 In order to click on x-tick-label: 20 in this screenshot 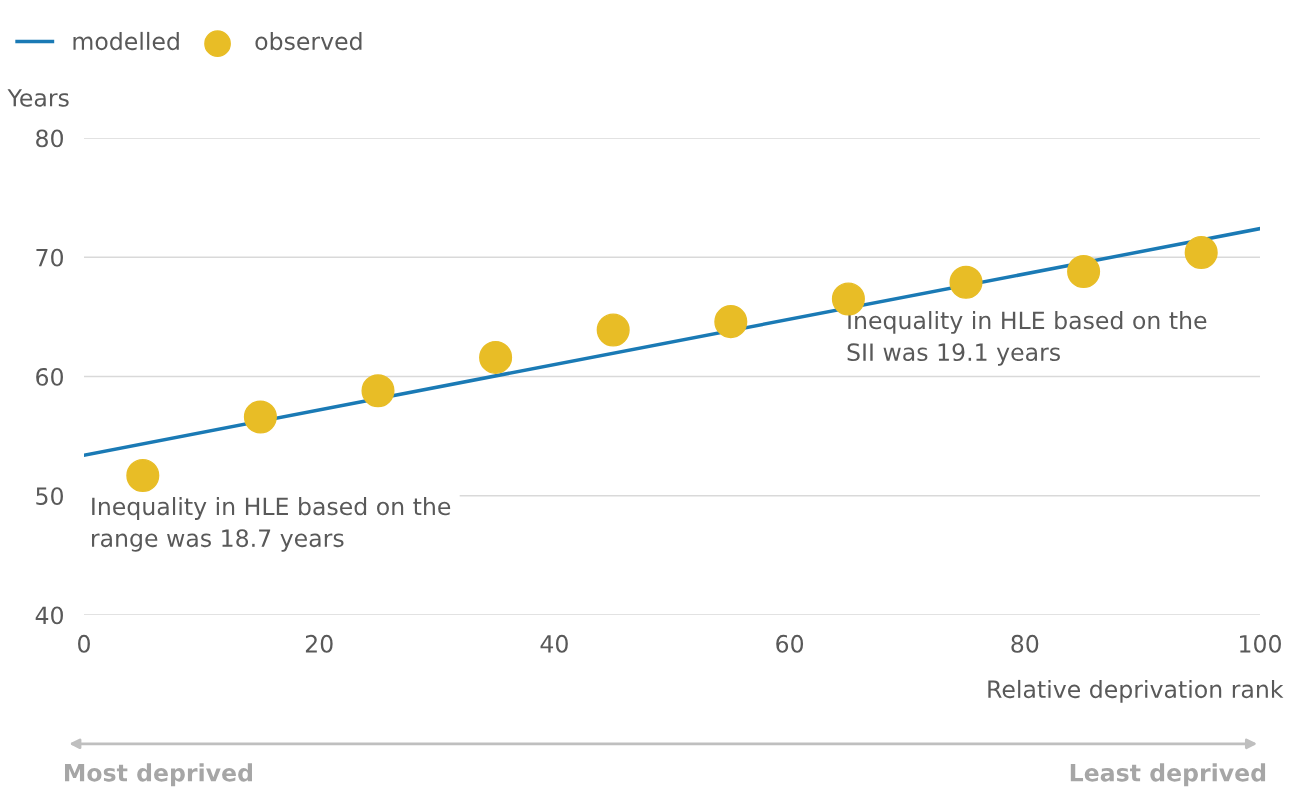, I will do `click(319, 643)`.